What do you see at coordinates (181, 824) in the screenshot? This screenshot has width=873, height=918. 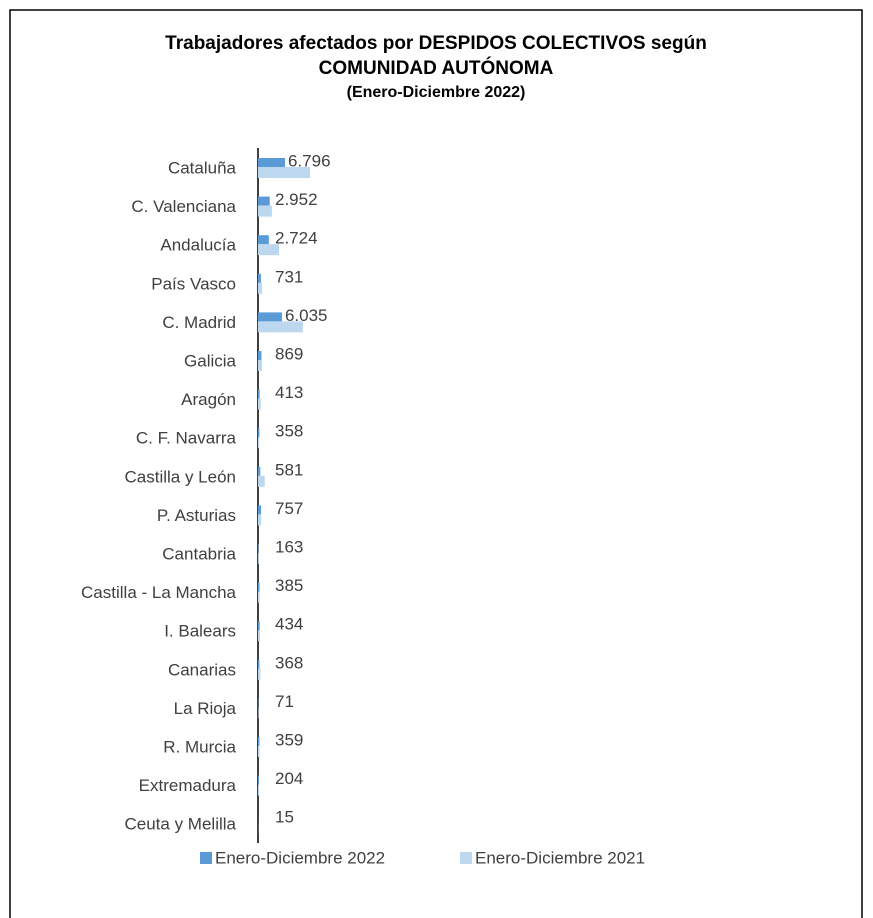 I see `y-tick-label: Ceuta y Melilla` at bounding box center [181, 824].